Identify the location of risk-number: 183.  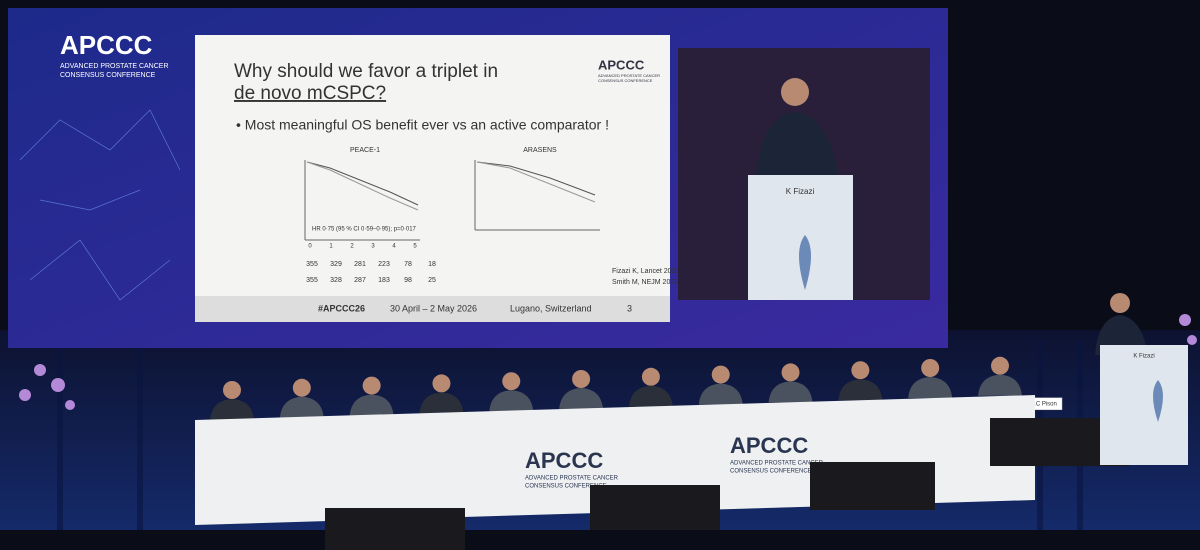
(384, 280).